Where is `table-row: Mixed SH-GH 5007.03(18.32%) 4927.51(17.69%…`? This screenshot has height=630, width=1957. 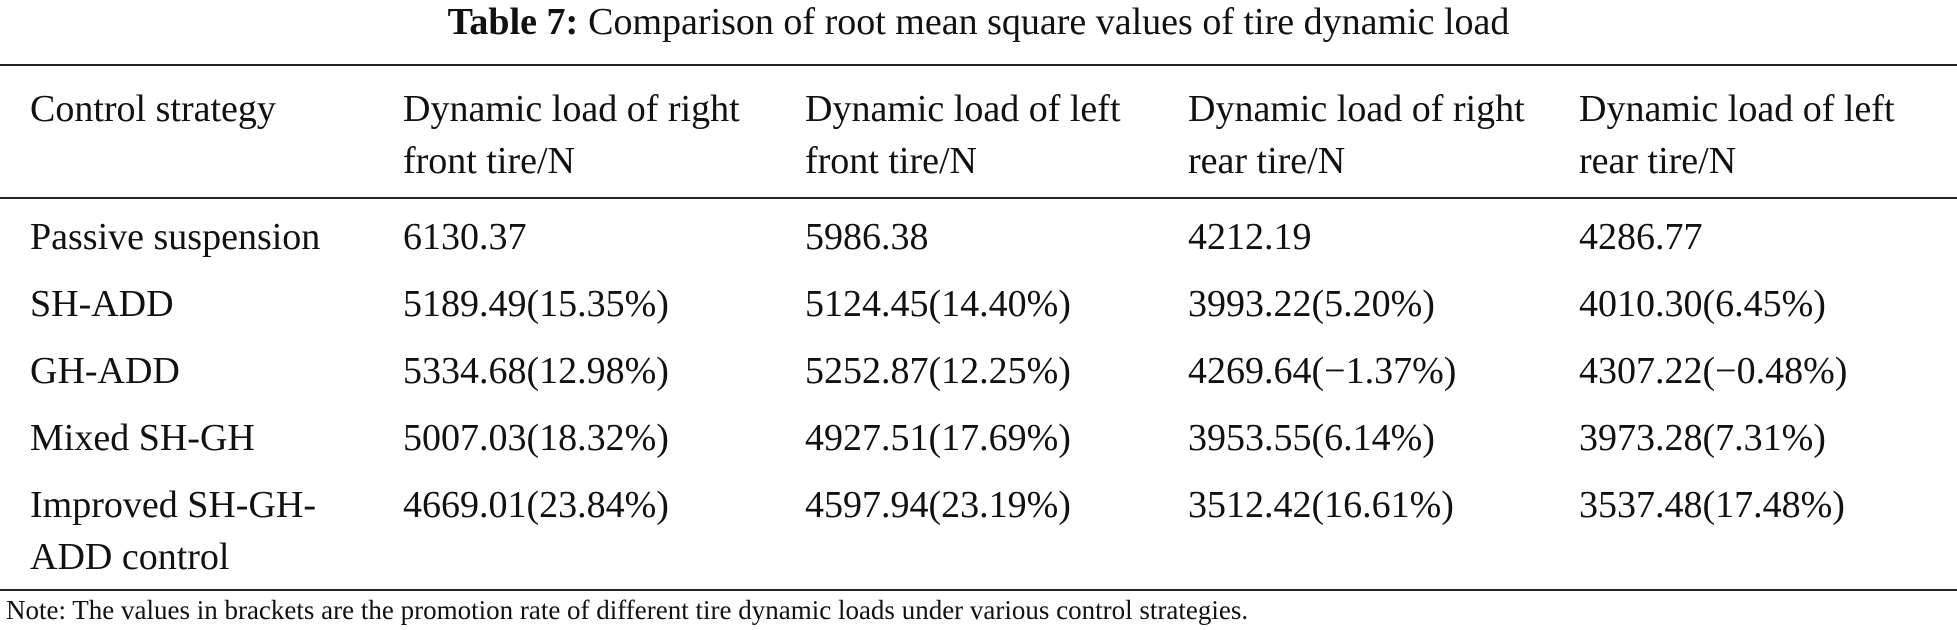
table-row: Mixed SH-GH 5007.03(18.32%) 4927.51(17.69%… is located at coordinates (978, 437).